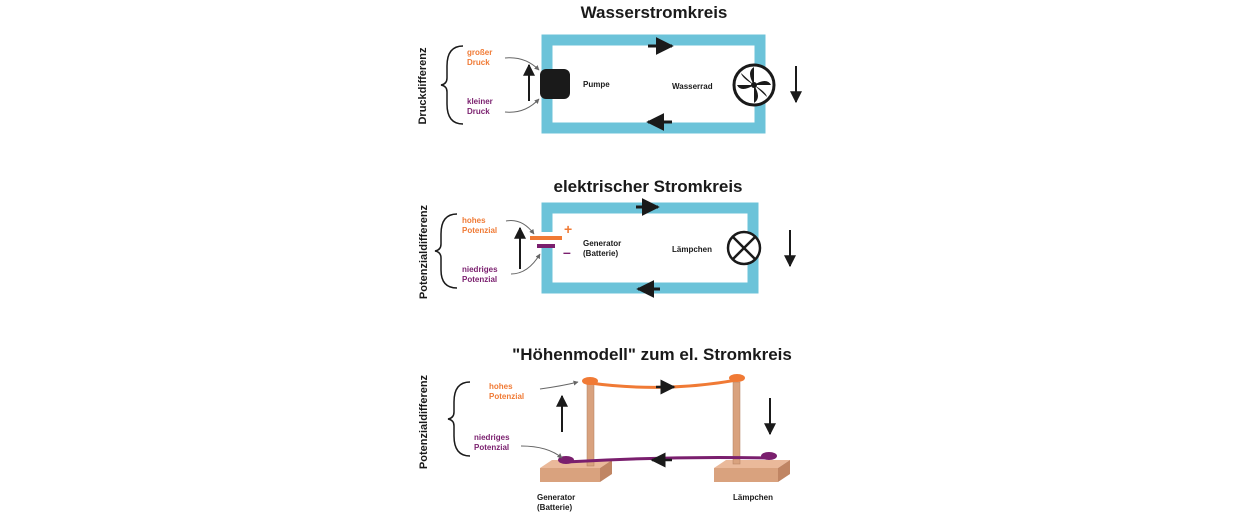 The width and height of the screenshot is (1240, 525). What do you see at coordinates (692, 86) in the screenshot?
I see `water-wheel-label: Wasserrad` at bounding box center [692, 86].